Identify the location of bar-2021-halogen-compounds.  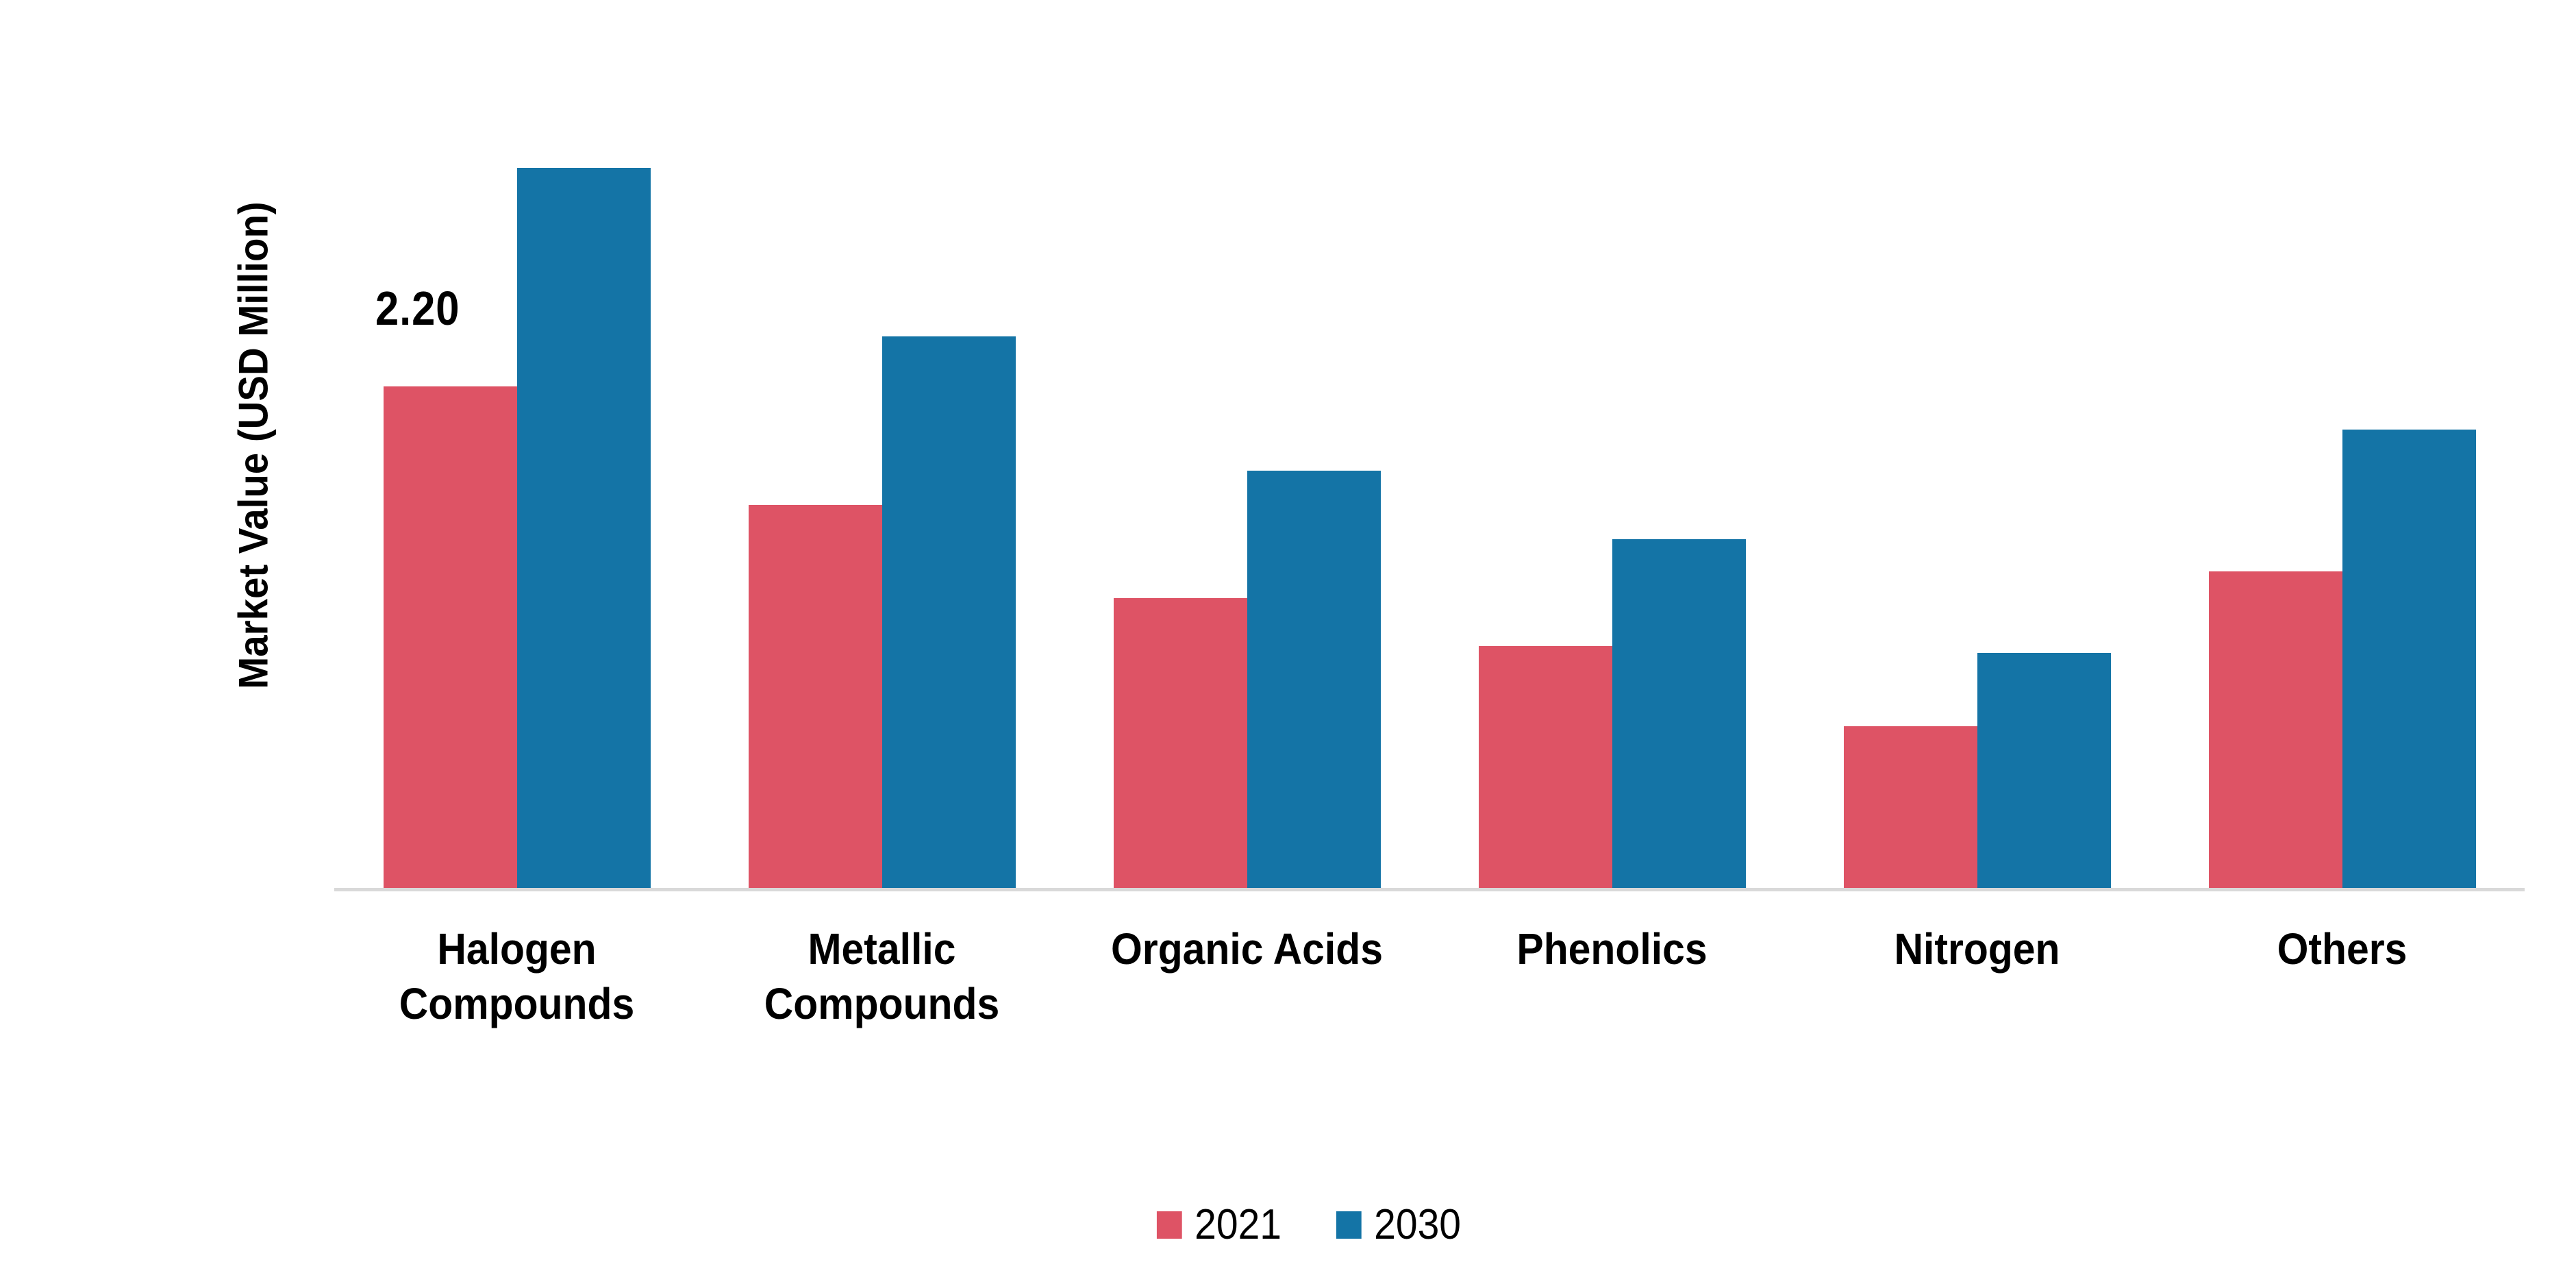
(450, 637).